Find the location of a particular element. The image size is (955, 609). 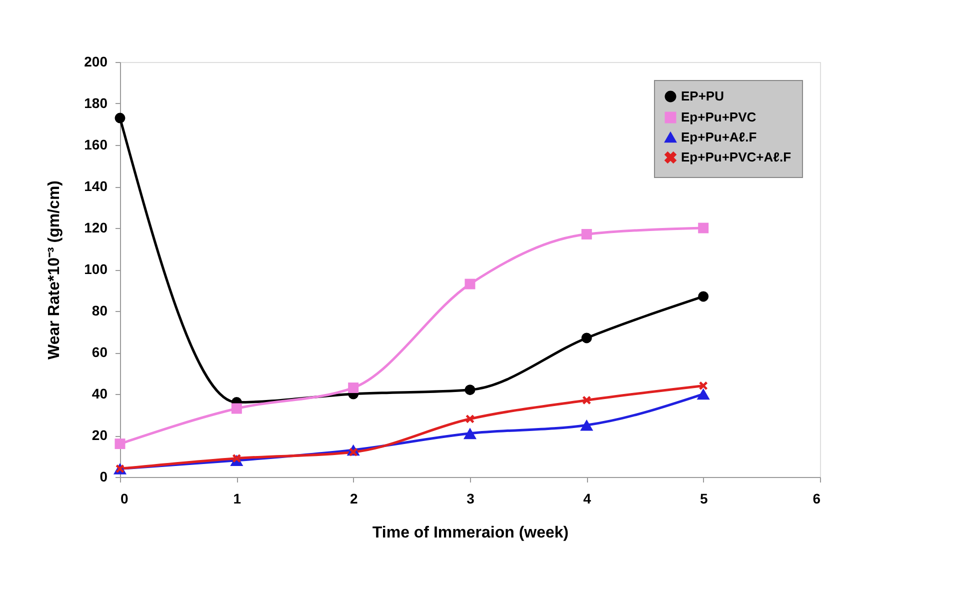

legend-label: EP+PU is located at coordinates (702, 96).